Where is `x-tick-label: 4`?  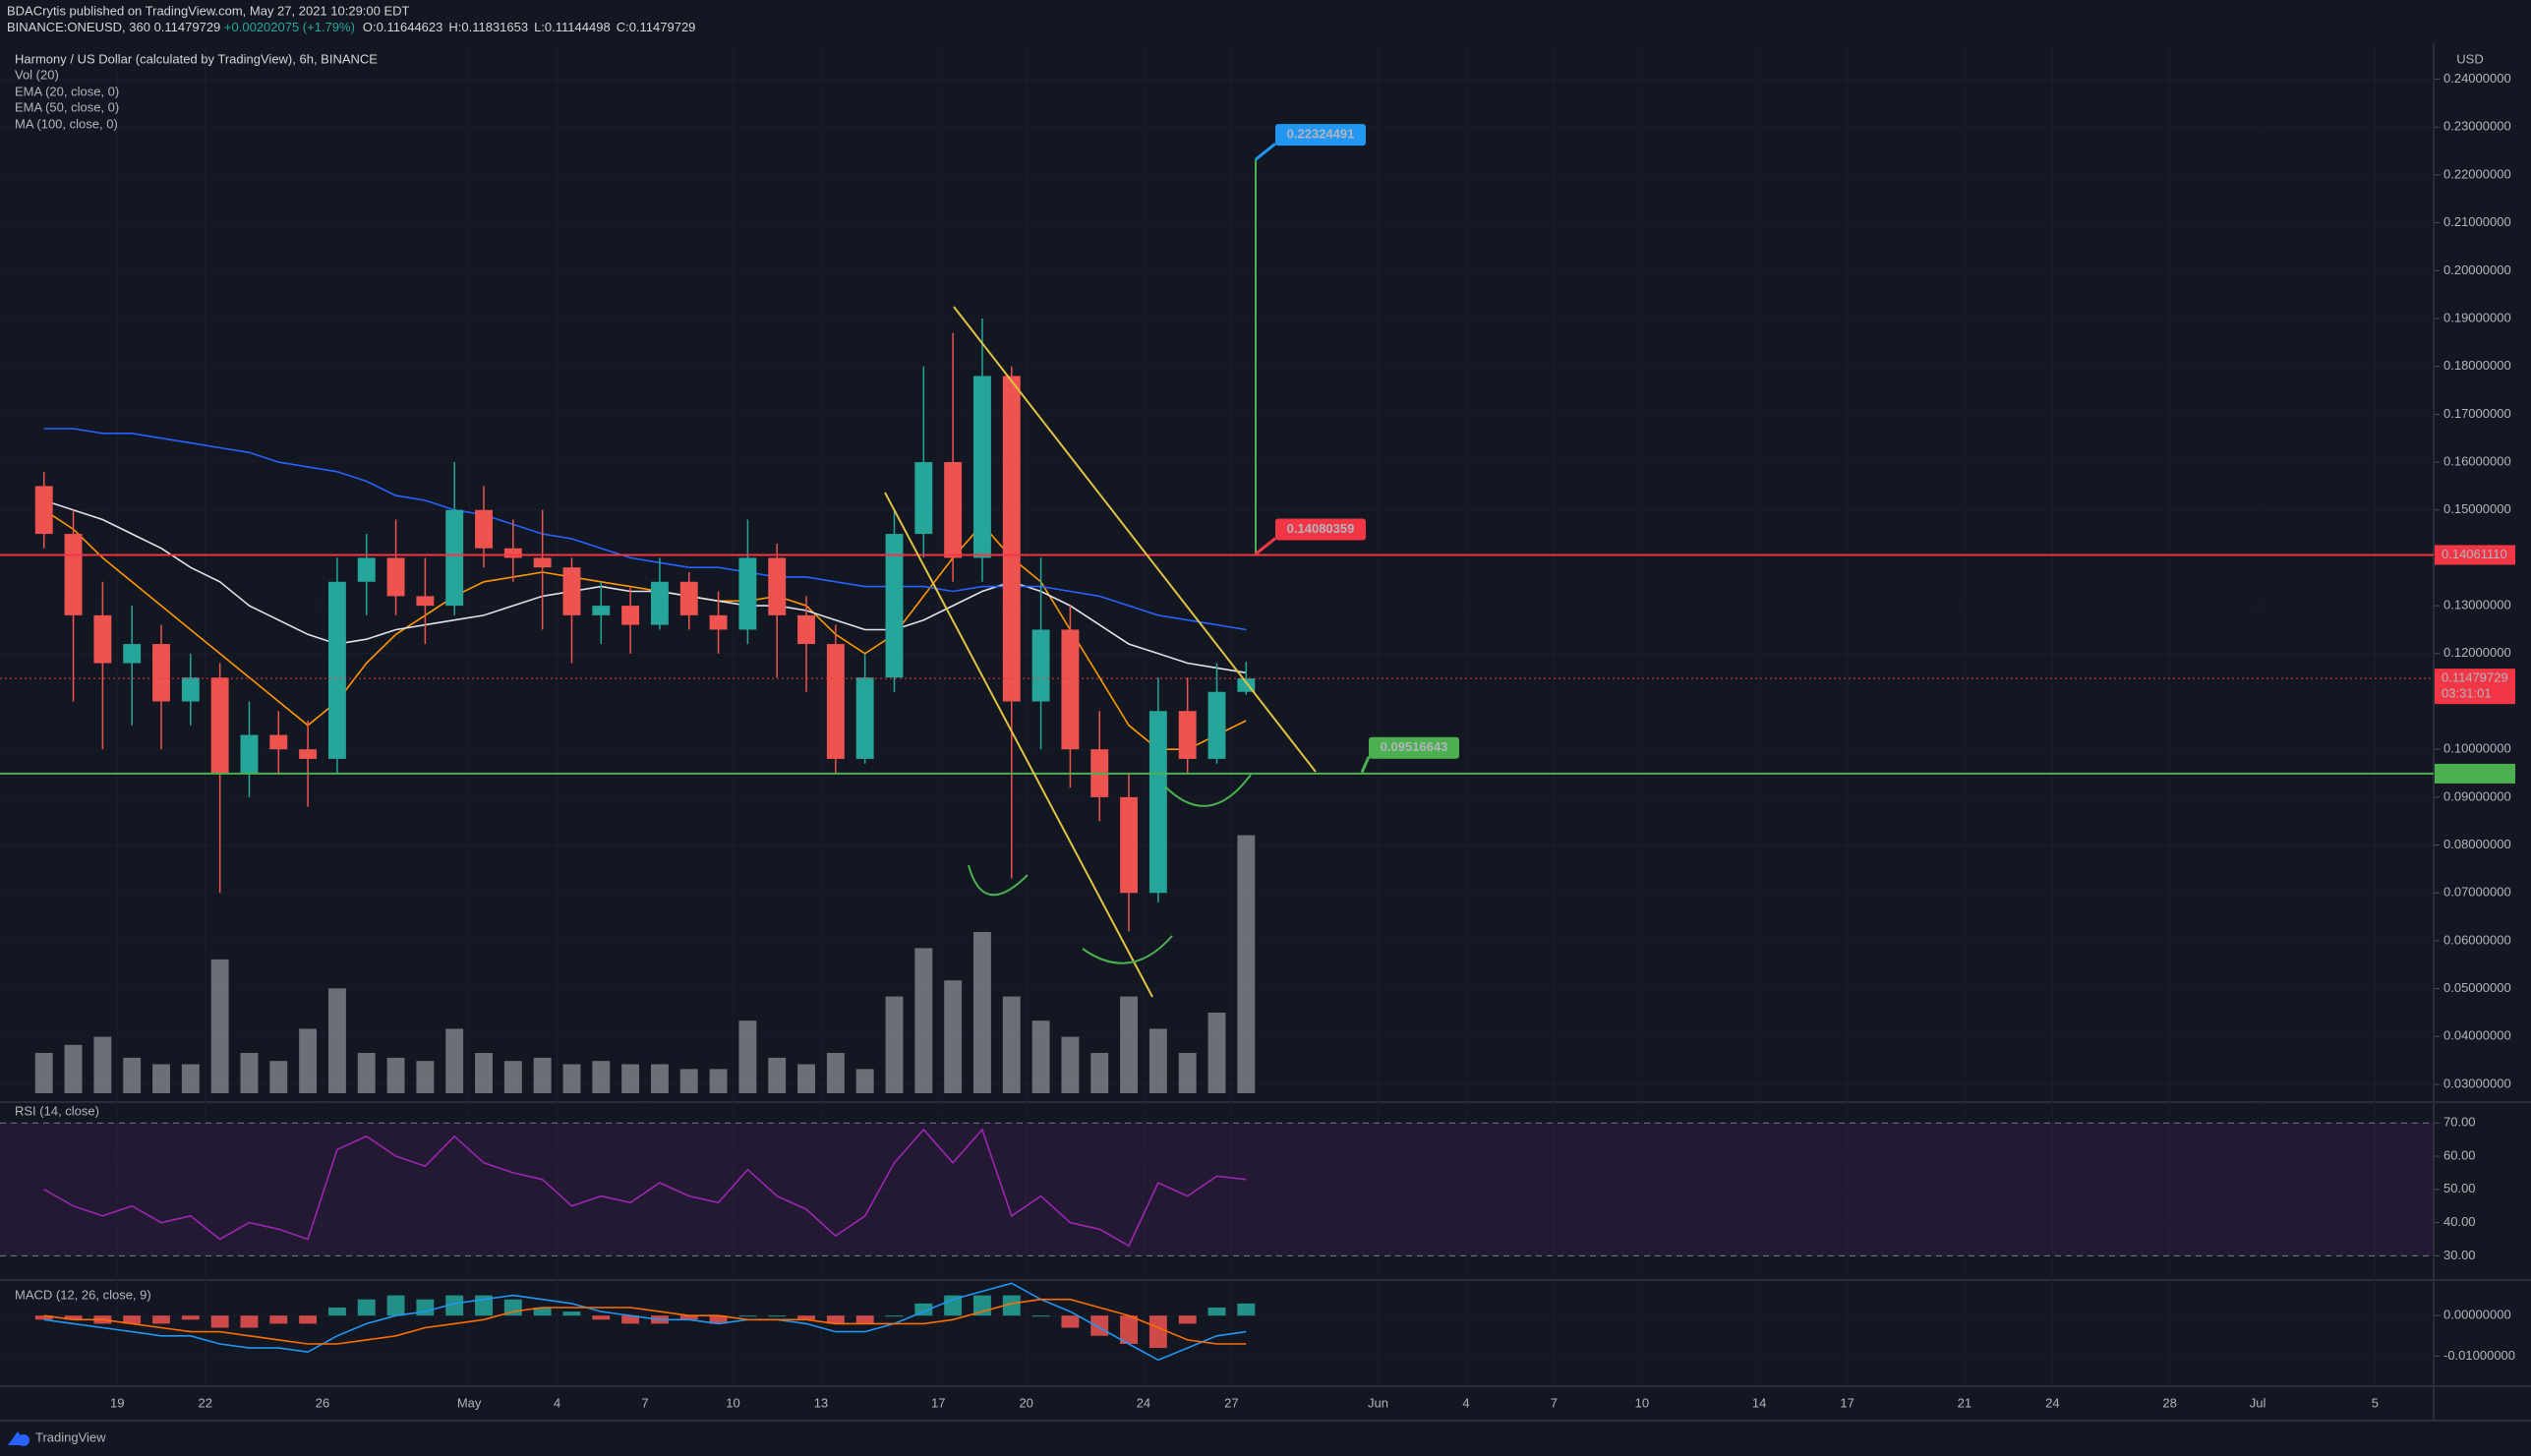
x-tick-label: 4 is located at coordinates (1465, 1402).